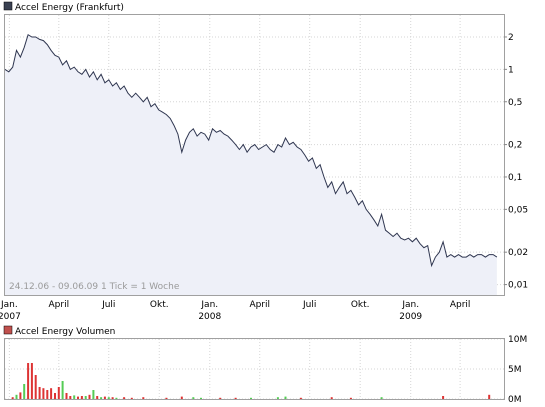 Image resolution: width=545 pixels, height=407 pixels. I want to click on price-y-axis: 2 1 0,5 0,2 0,1 0,05 0,02 0,01, so click(516, 162).